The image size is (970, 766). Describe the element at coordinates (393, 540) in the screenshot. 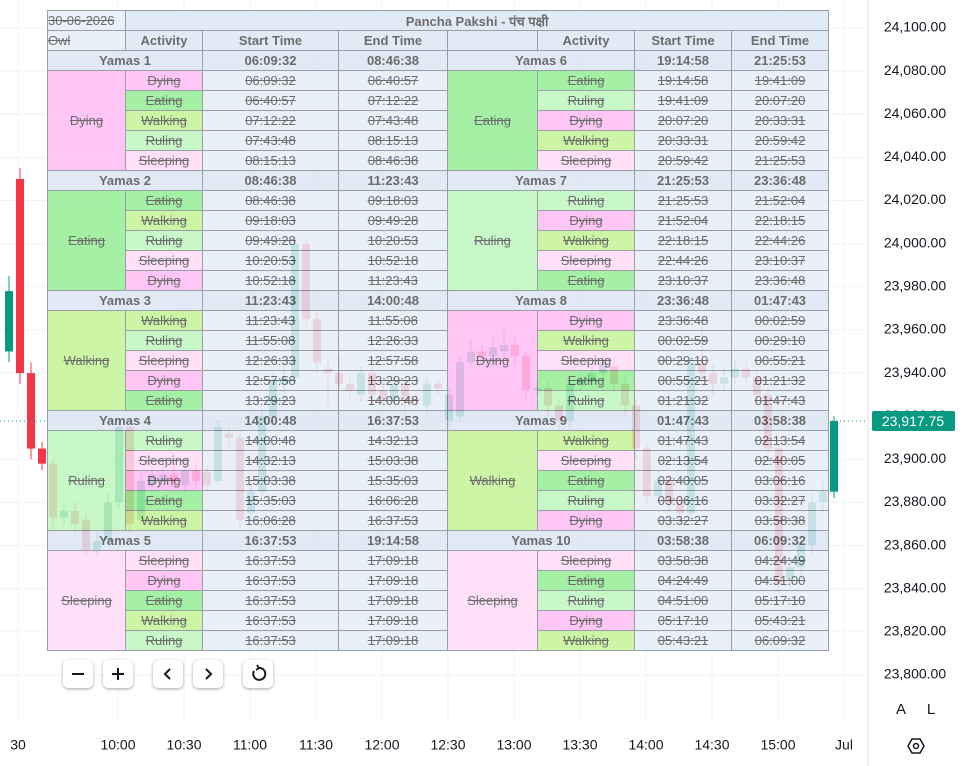

I see `yamas-end: 19:14:58` at that location.